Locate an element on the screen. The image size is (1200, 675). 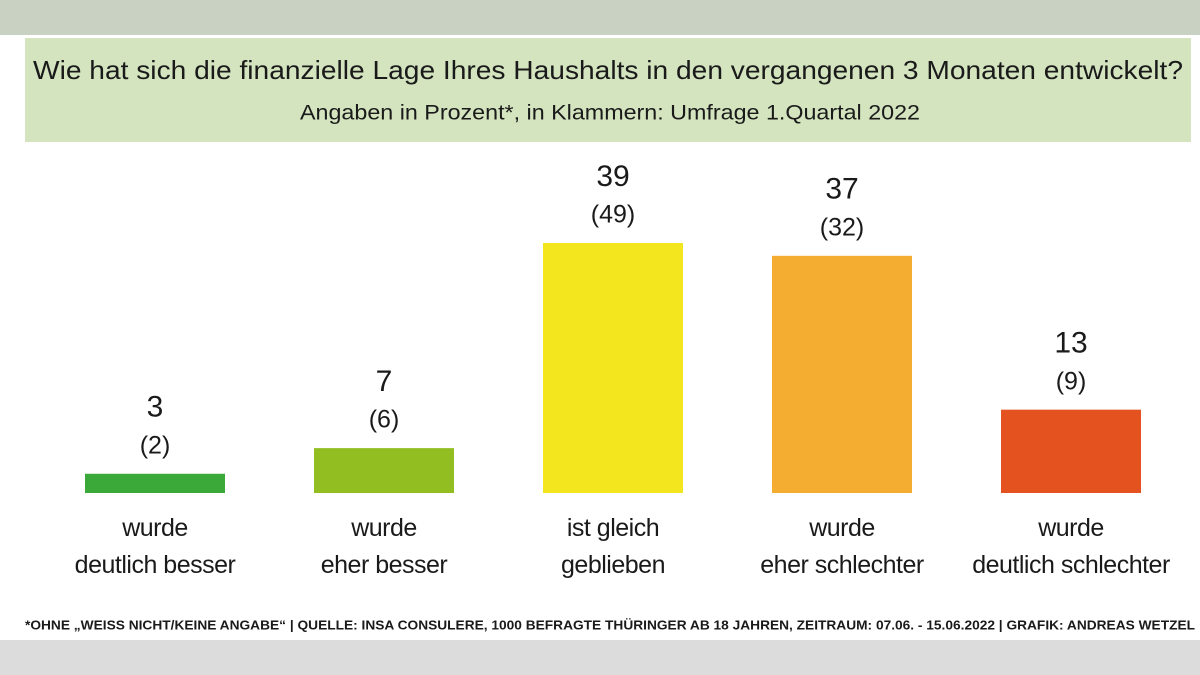
value-label: 39 is located at coordinates (612, 176).